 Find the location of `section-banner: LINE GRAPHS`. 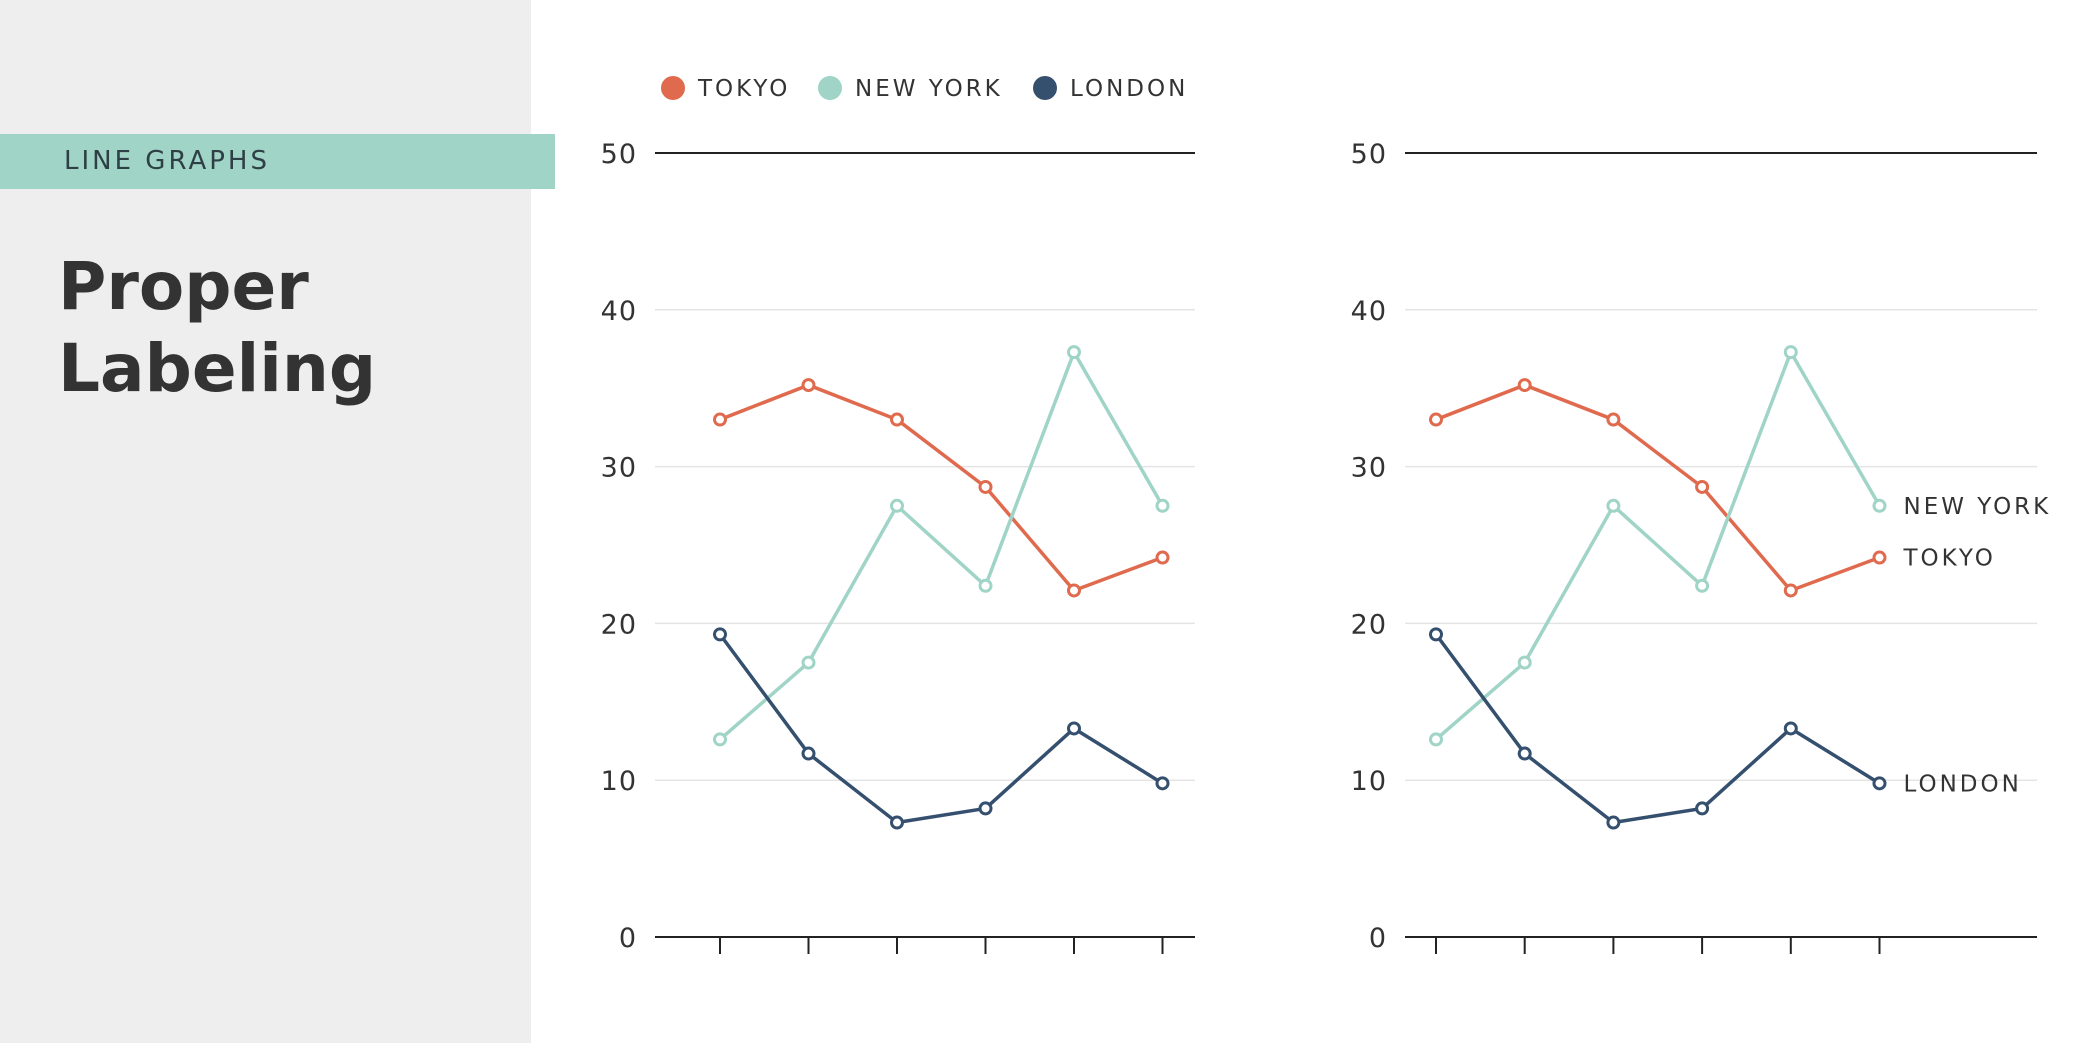

section-banner: LINE GRAPHS is located at coordinates (277, 161).